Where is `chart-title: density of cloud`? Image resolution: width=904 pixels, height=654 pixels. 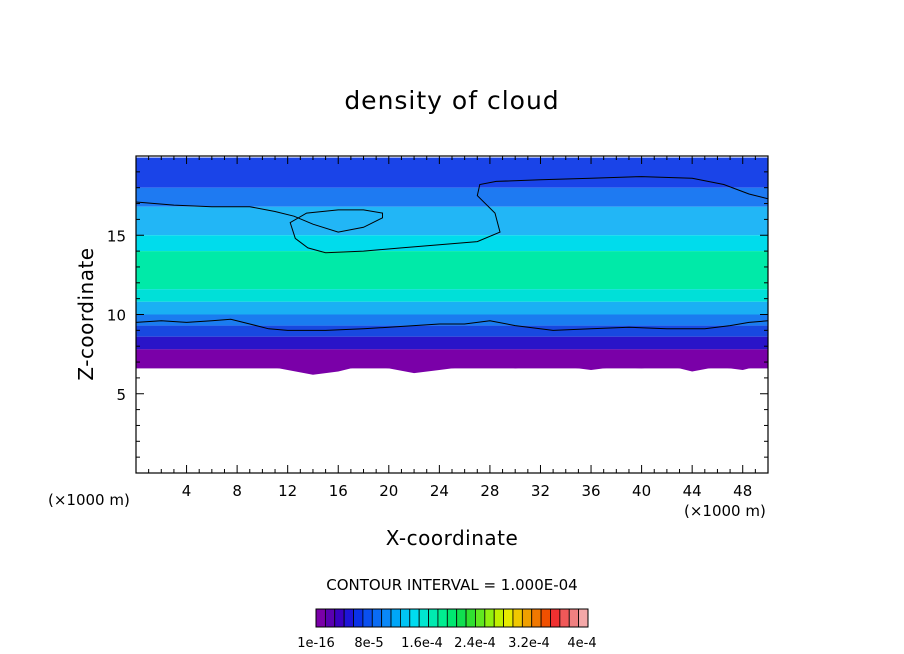
chart-title: density of cloud is located at coordinates (452, 100).